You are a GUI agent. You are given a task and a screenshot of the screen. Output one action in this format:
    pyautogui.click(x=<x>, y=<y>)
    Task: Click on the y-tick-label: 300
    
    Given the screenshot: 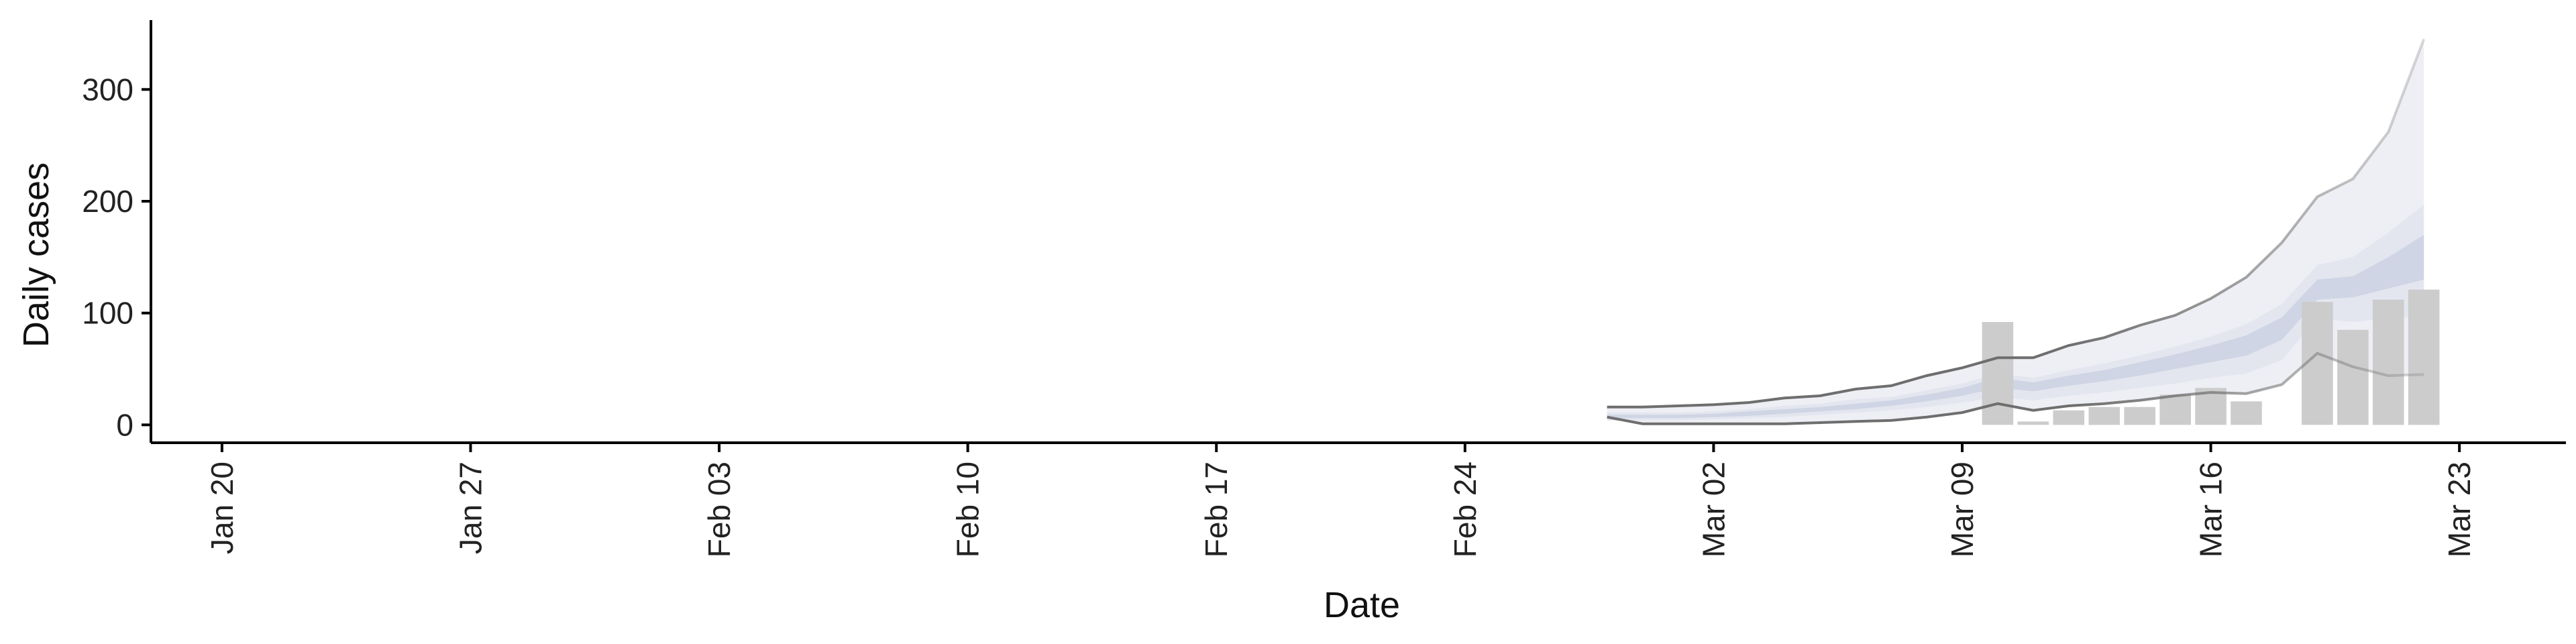 What is the action you would take?
    pyautogui.click(x=107, y=89)
    